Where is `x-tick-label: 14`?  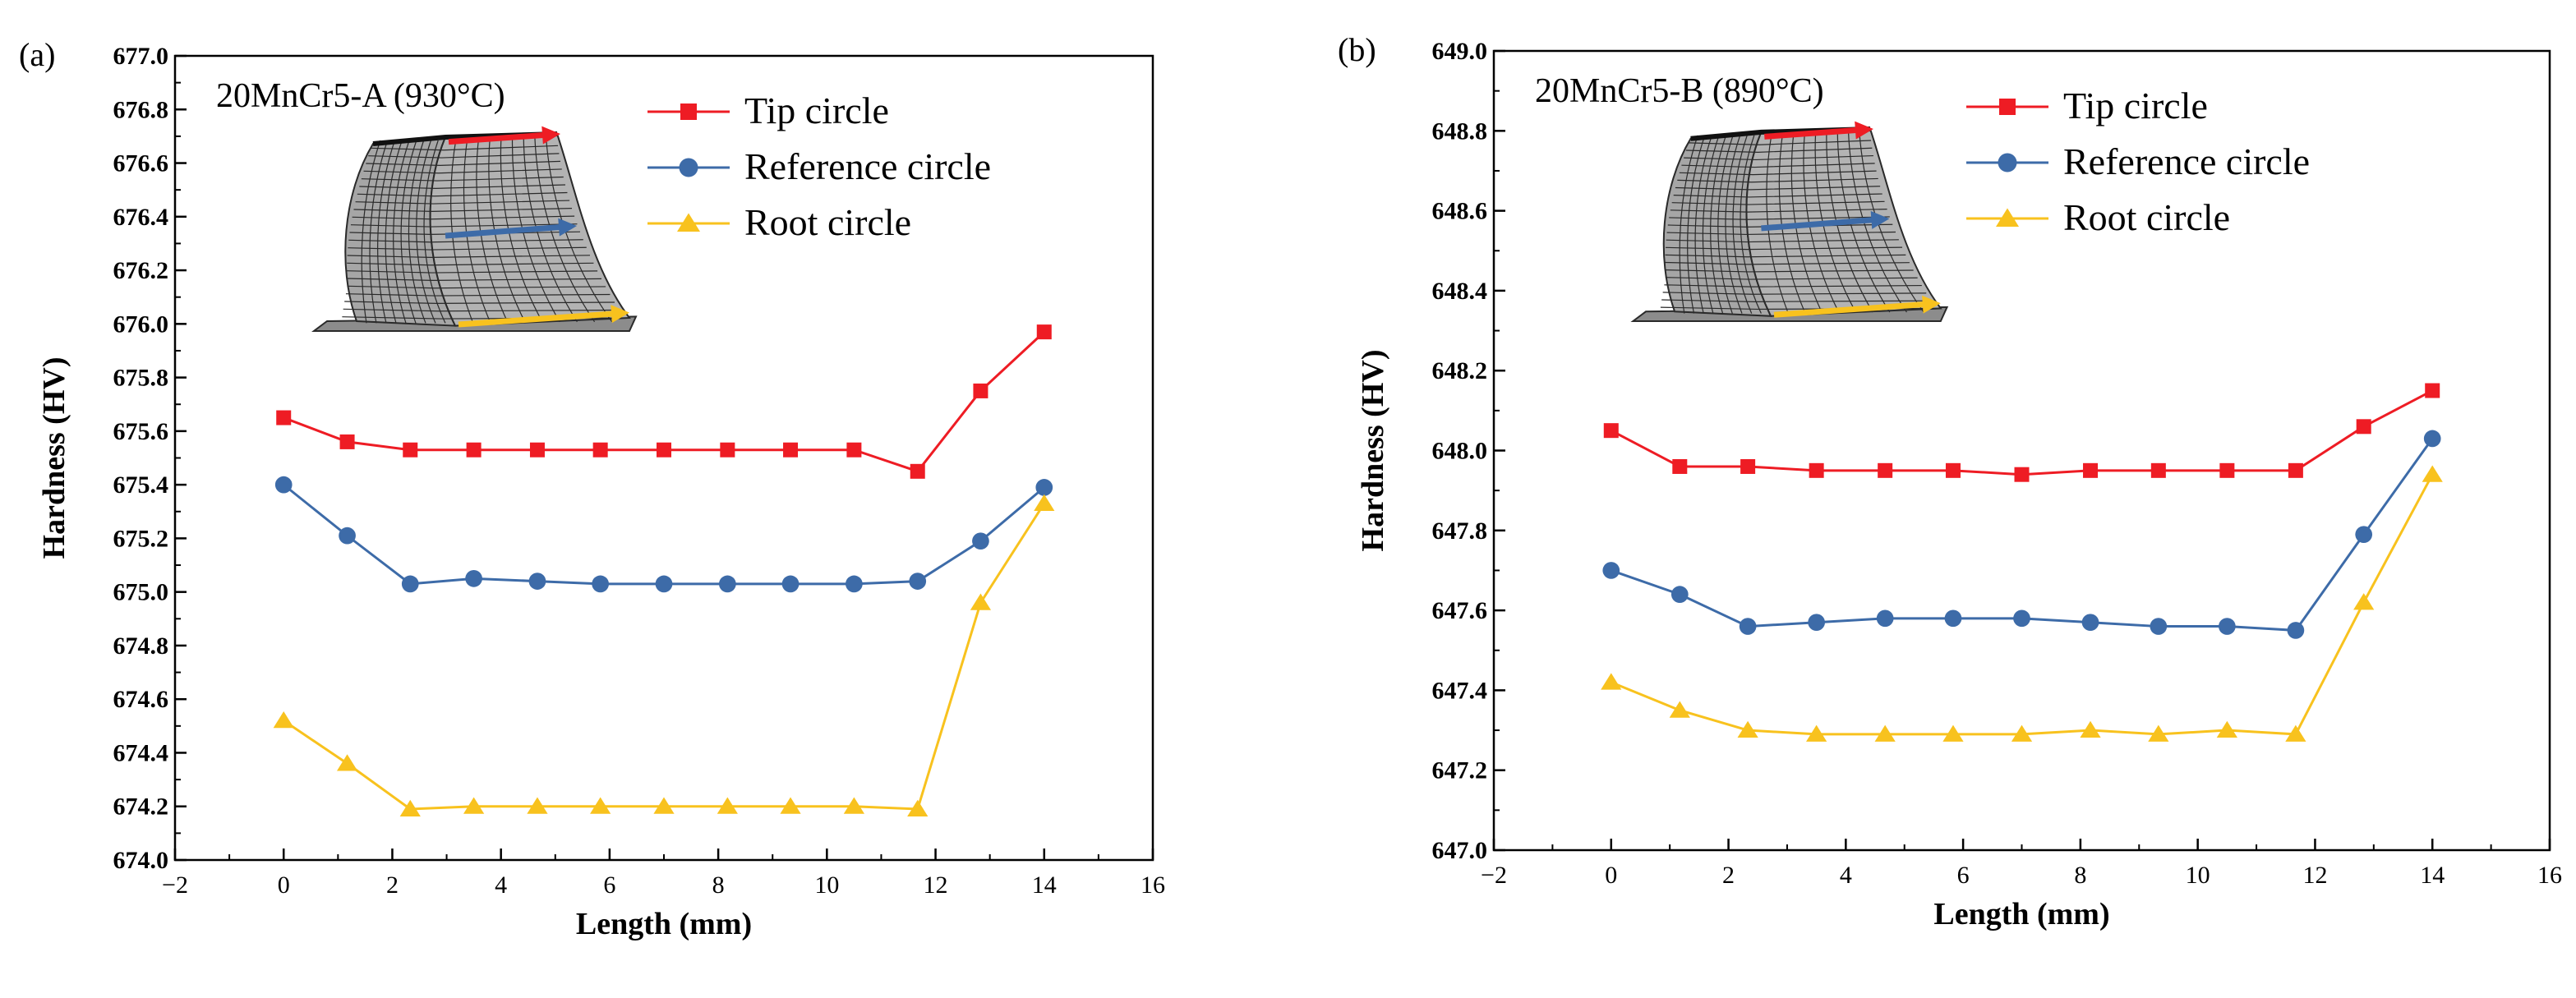
x-tick-label: 14 is located at coordinates (2432, 876).